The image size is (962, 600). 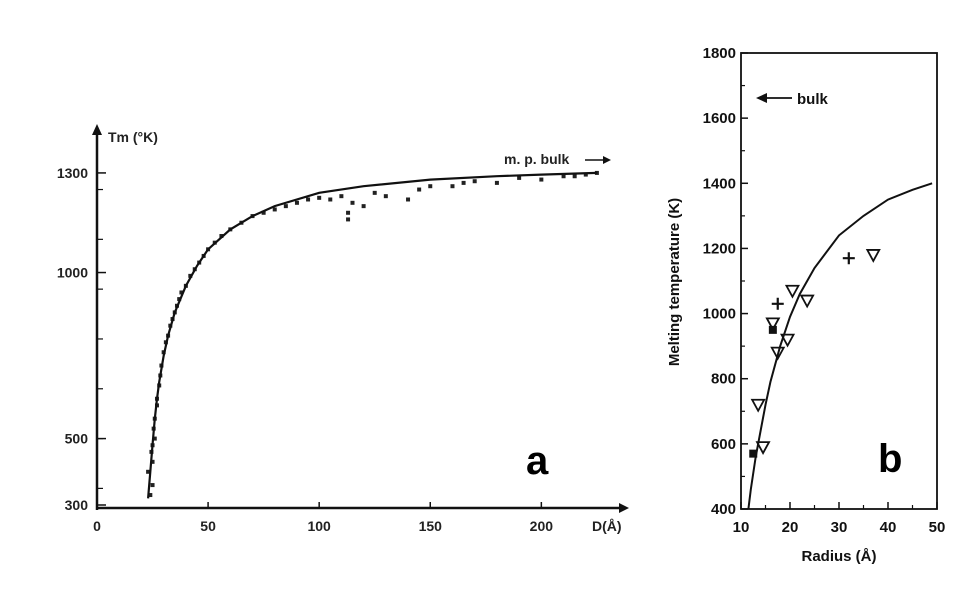 What do you see at coordinates (890, 459) in the screenshot?
I see `panel-b-label: b` at bounding box center [890, 459].